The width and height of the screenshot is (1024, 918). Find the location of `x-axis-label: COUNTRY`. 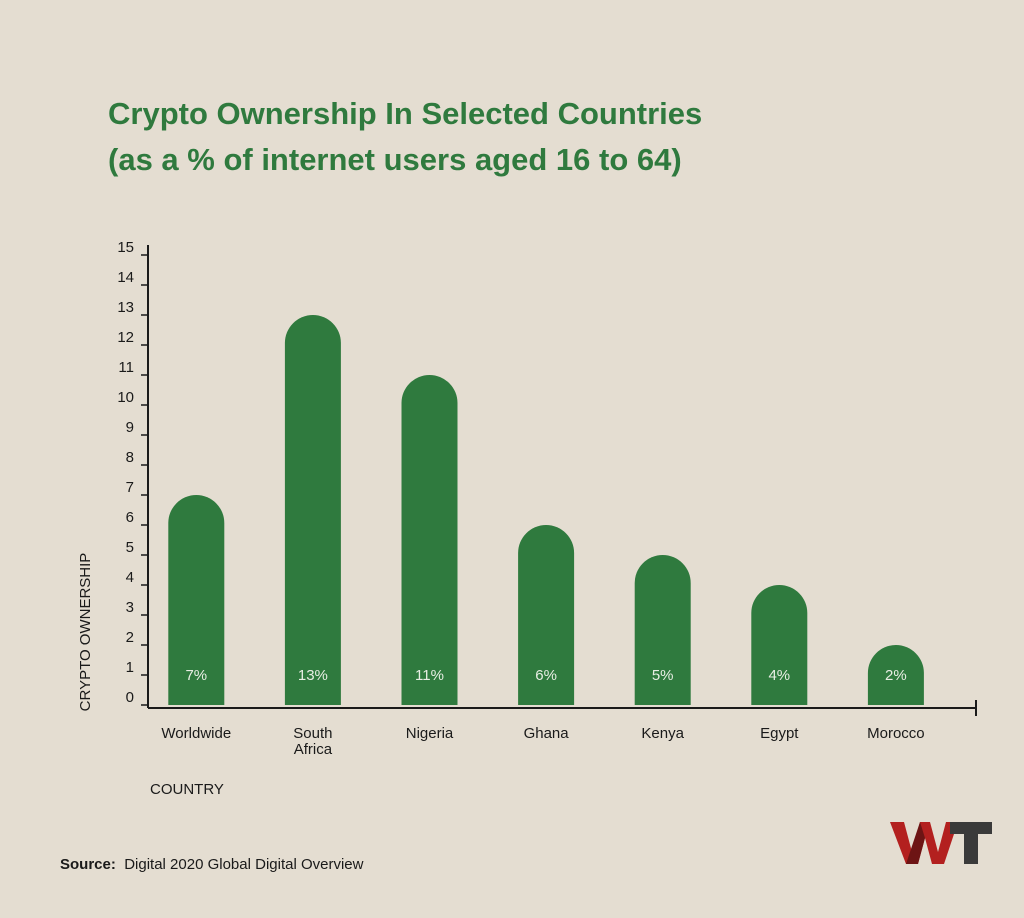

x-axis-label: COUNTRY is located at coordinates (187, 789).